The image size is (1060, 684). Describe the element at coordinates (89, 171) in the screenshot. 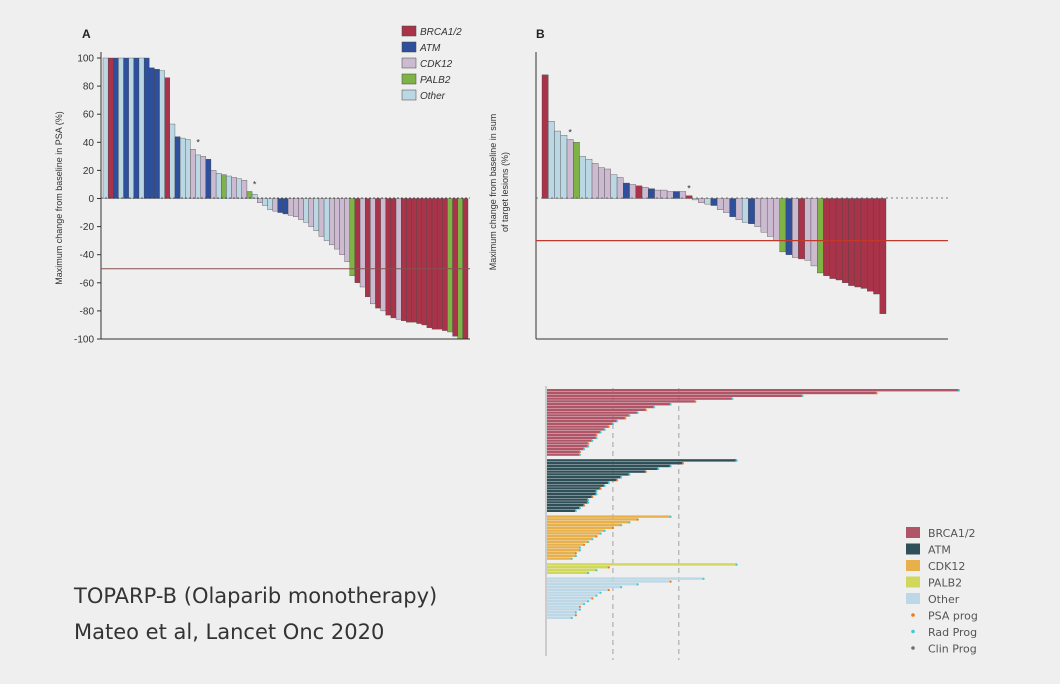

I see `panel-a-ytick-label: 20` at that location.